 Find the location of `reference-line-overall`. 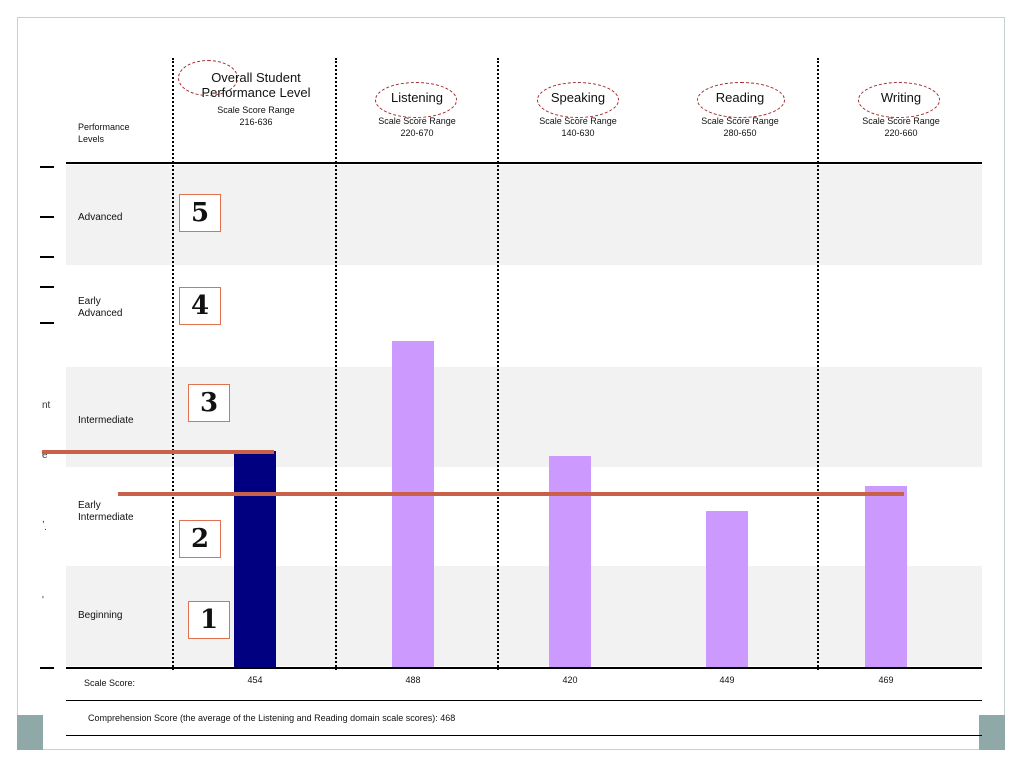

reference-line-overall is located at coordinates (158, 452).